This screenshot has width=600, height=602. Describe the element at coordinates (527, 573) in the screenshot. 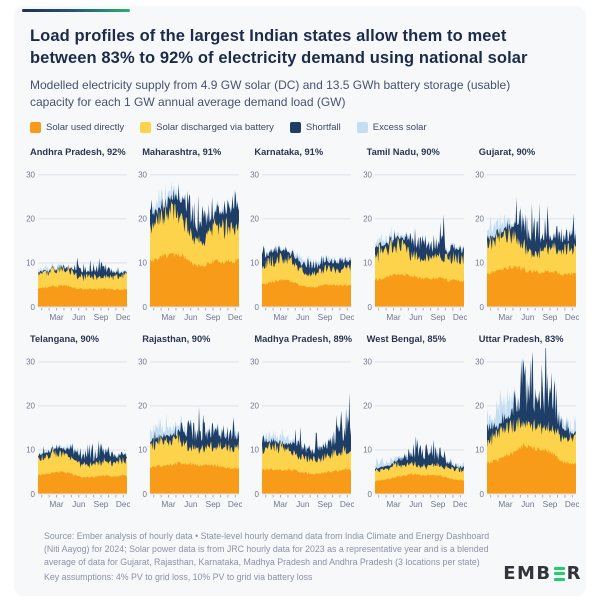

I see `logo-text-left: EMB` at that location.